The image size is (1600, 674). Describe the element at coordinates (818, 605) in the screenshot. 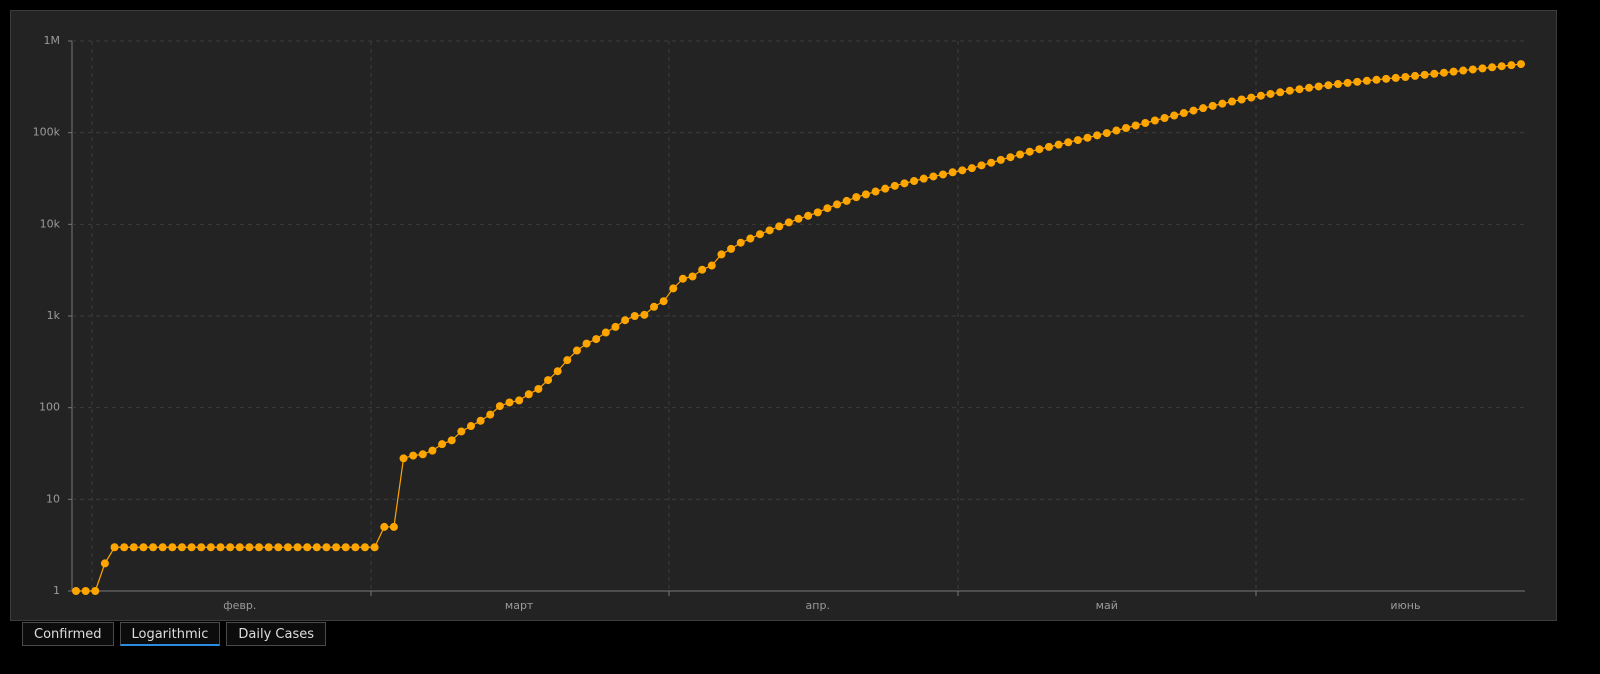

I see `x-tick-label: апр.` at that location.